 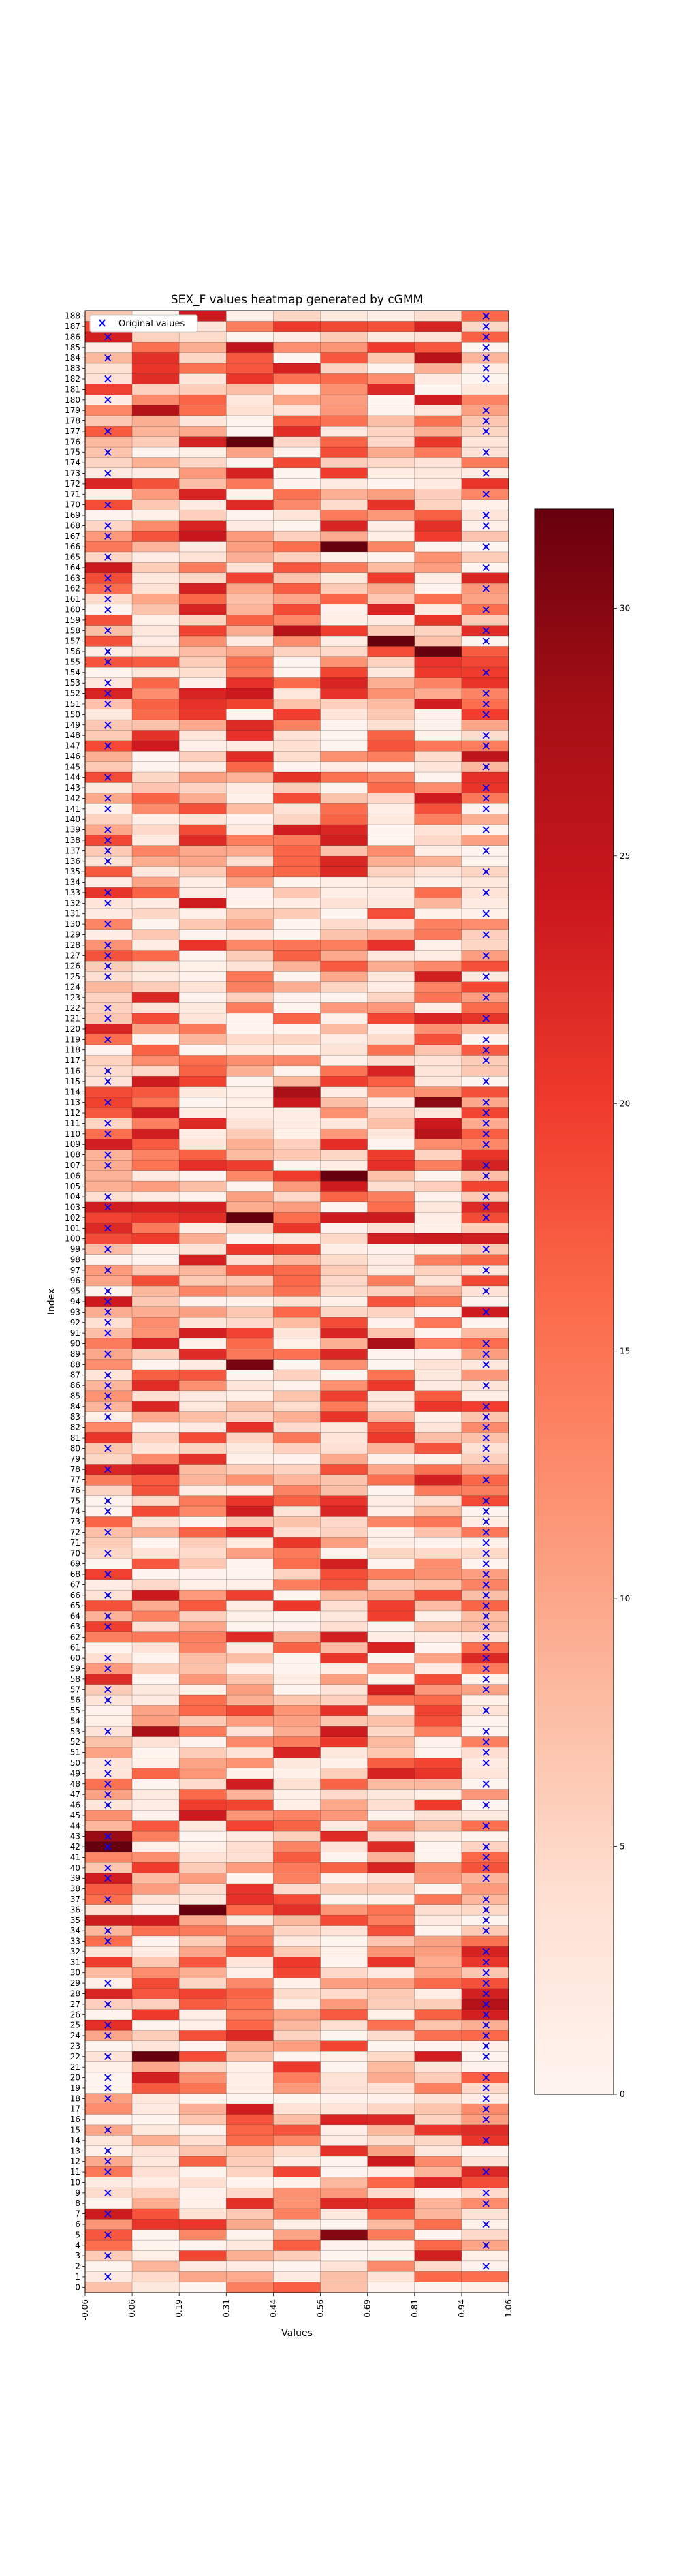 I want to click on chart-title: SEX_F values heatmap generated by cGMM, so click(x=297, y=300).